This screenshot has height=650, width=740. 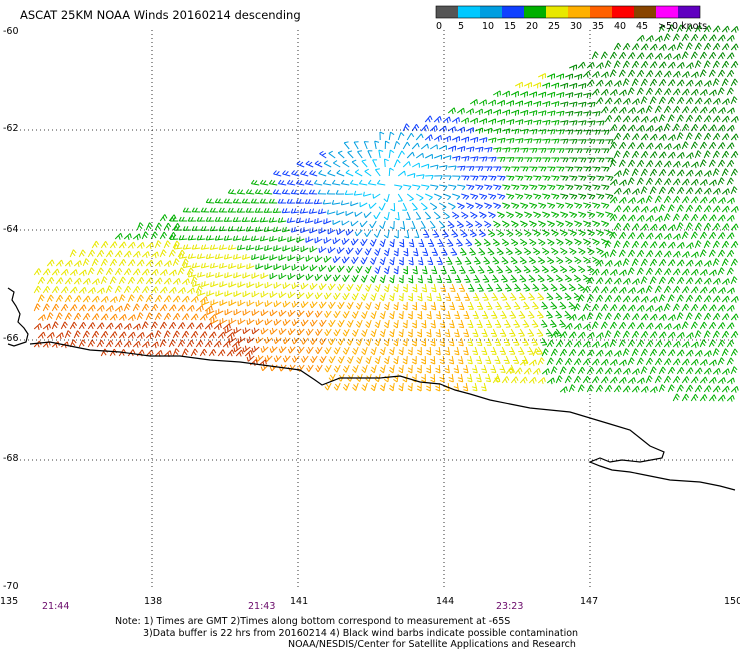 What do you see at coordinates (9, 601) in the screenshot?
I see `lon-label: 135` at bounding box center [9, 601].